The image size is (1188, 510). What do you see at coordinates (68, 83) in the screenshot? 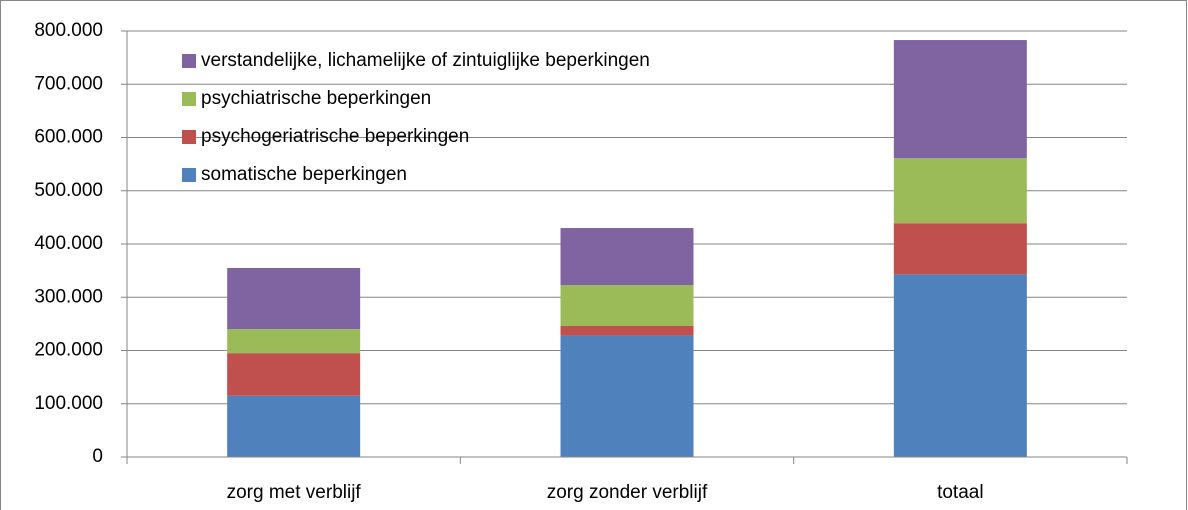
I see `y-tick-label: 700.000` at bounding box center [68, 83].